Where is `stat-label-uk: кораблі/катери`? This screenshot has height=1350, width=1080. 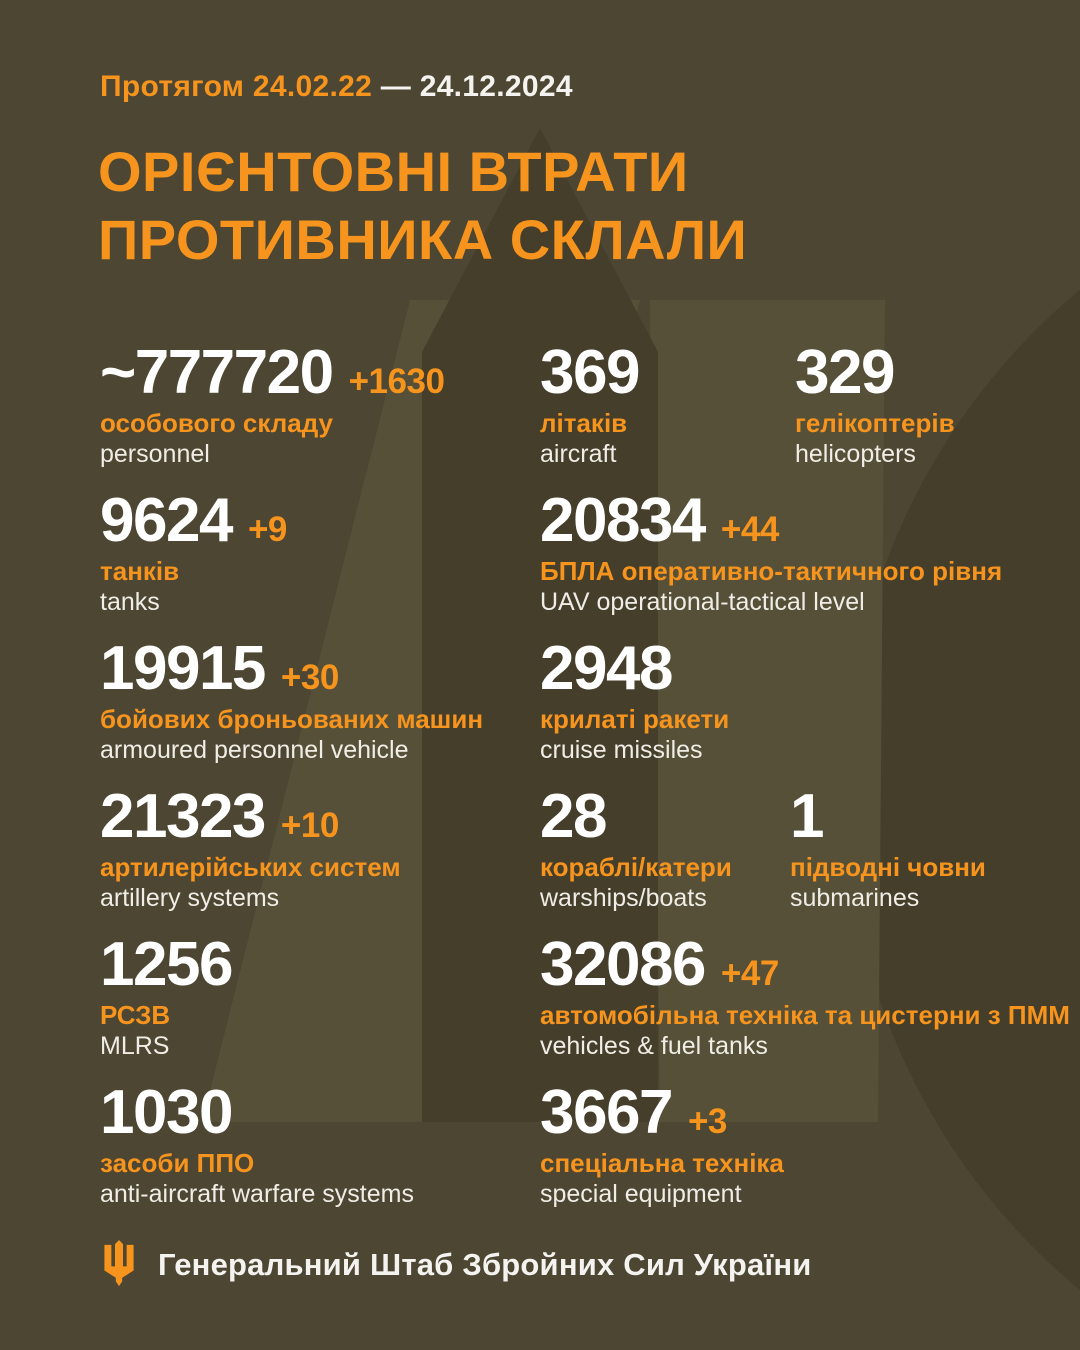 stat-label-uk: кораблі/катери is located at coordinates (636, 867).